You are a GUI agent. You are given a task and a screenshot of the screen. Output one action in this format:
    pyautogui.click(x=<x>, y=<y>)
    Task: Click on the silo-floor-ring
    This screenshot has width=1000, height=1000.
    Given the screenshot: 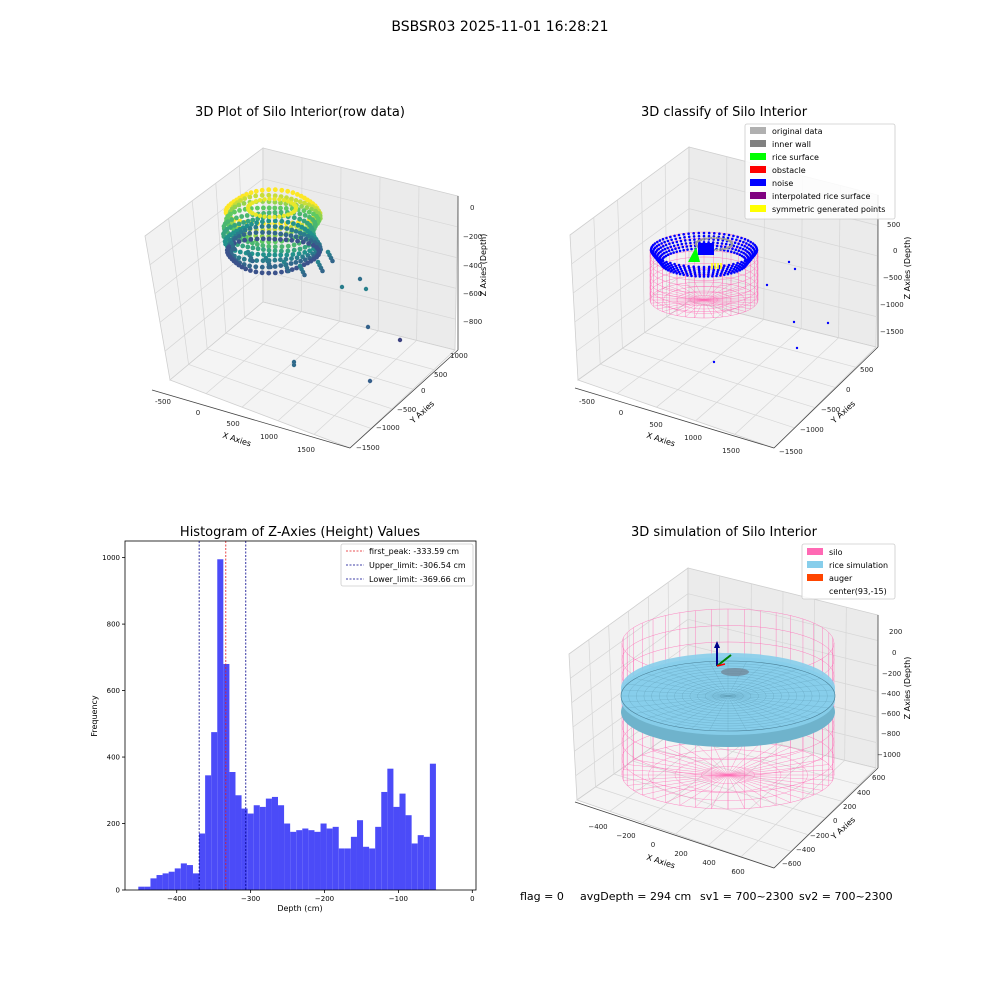 What is the action you would take?
    pyautogui.click(x=704, y=300)
    